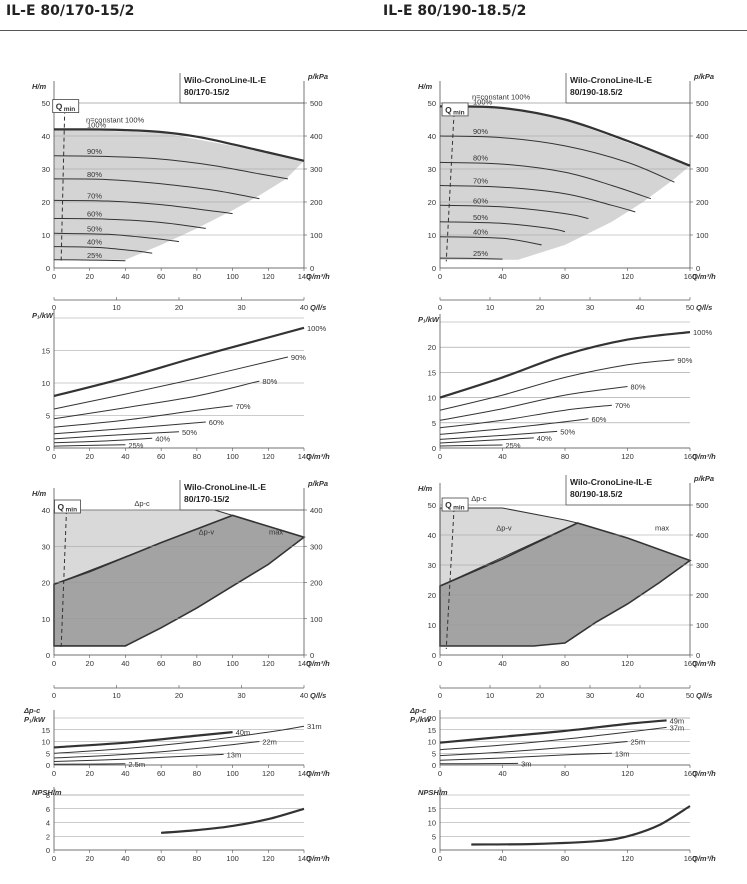 The width and height of the screenshot is (747, 884). What do you see at coordinates (269, 742) in the screenshot?
I see `curve-label-22m: 22m` at bounding box center [269, 742].